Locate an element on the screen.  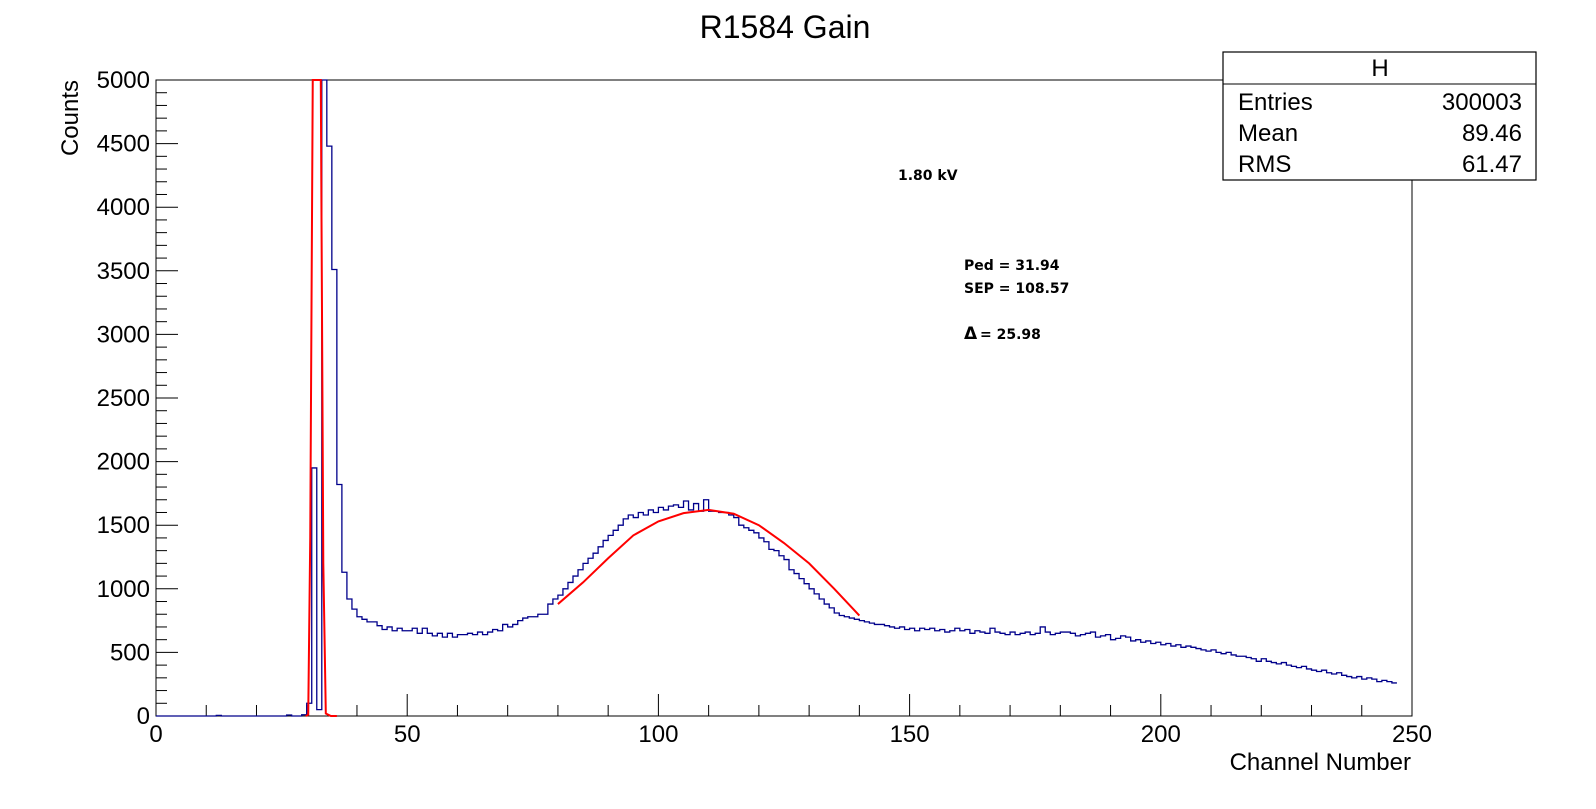
y-tick-label: 3000 is located at coordinates (123, 334).